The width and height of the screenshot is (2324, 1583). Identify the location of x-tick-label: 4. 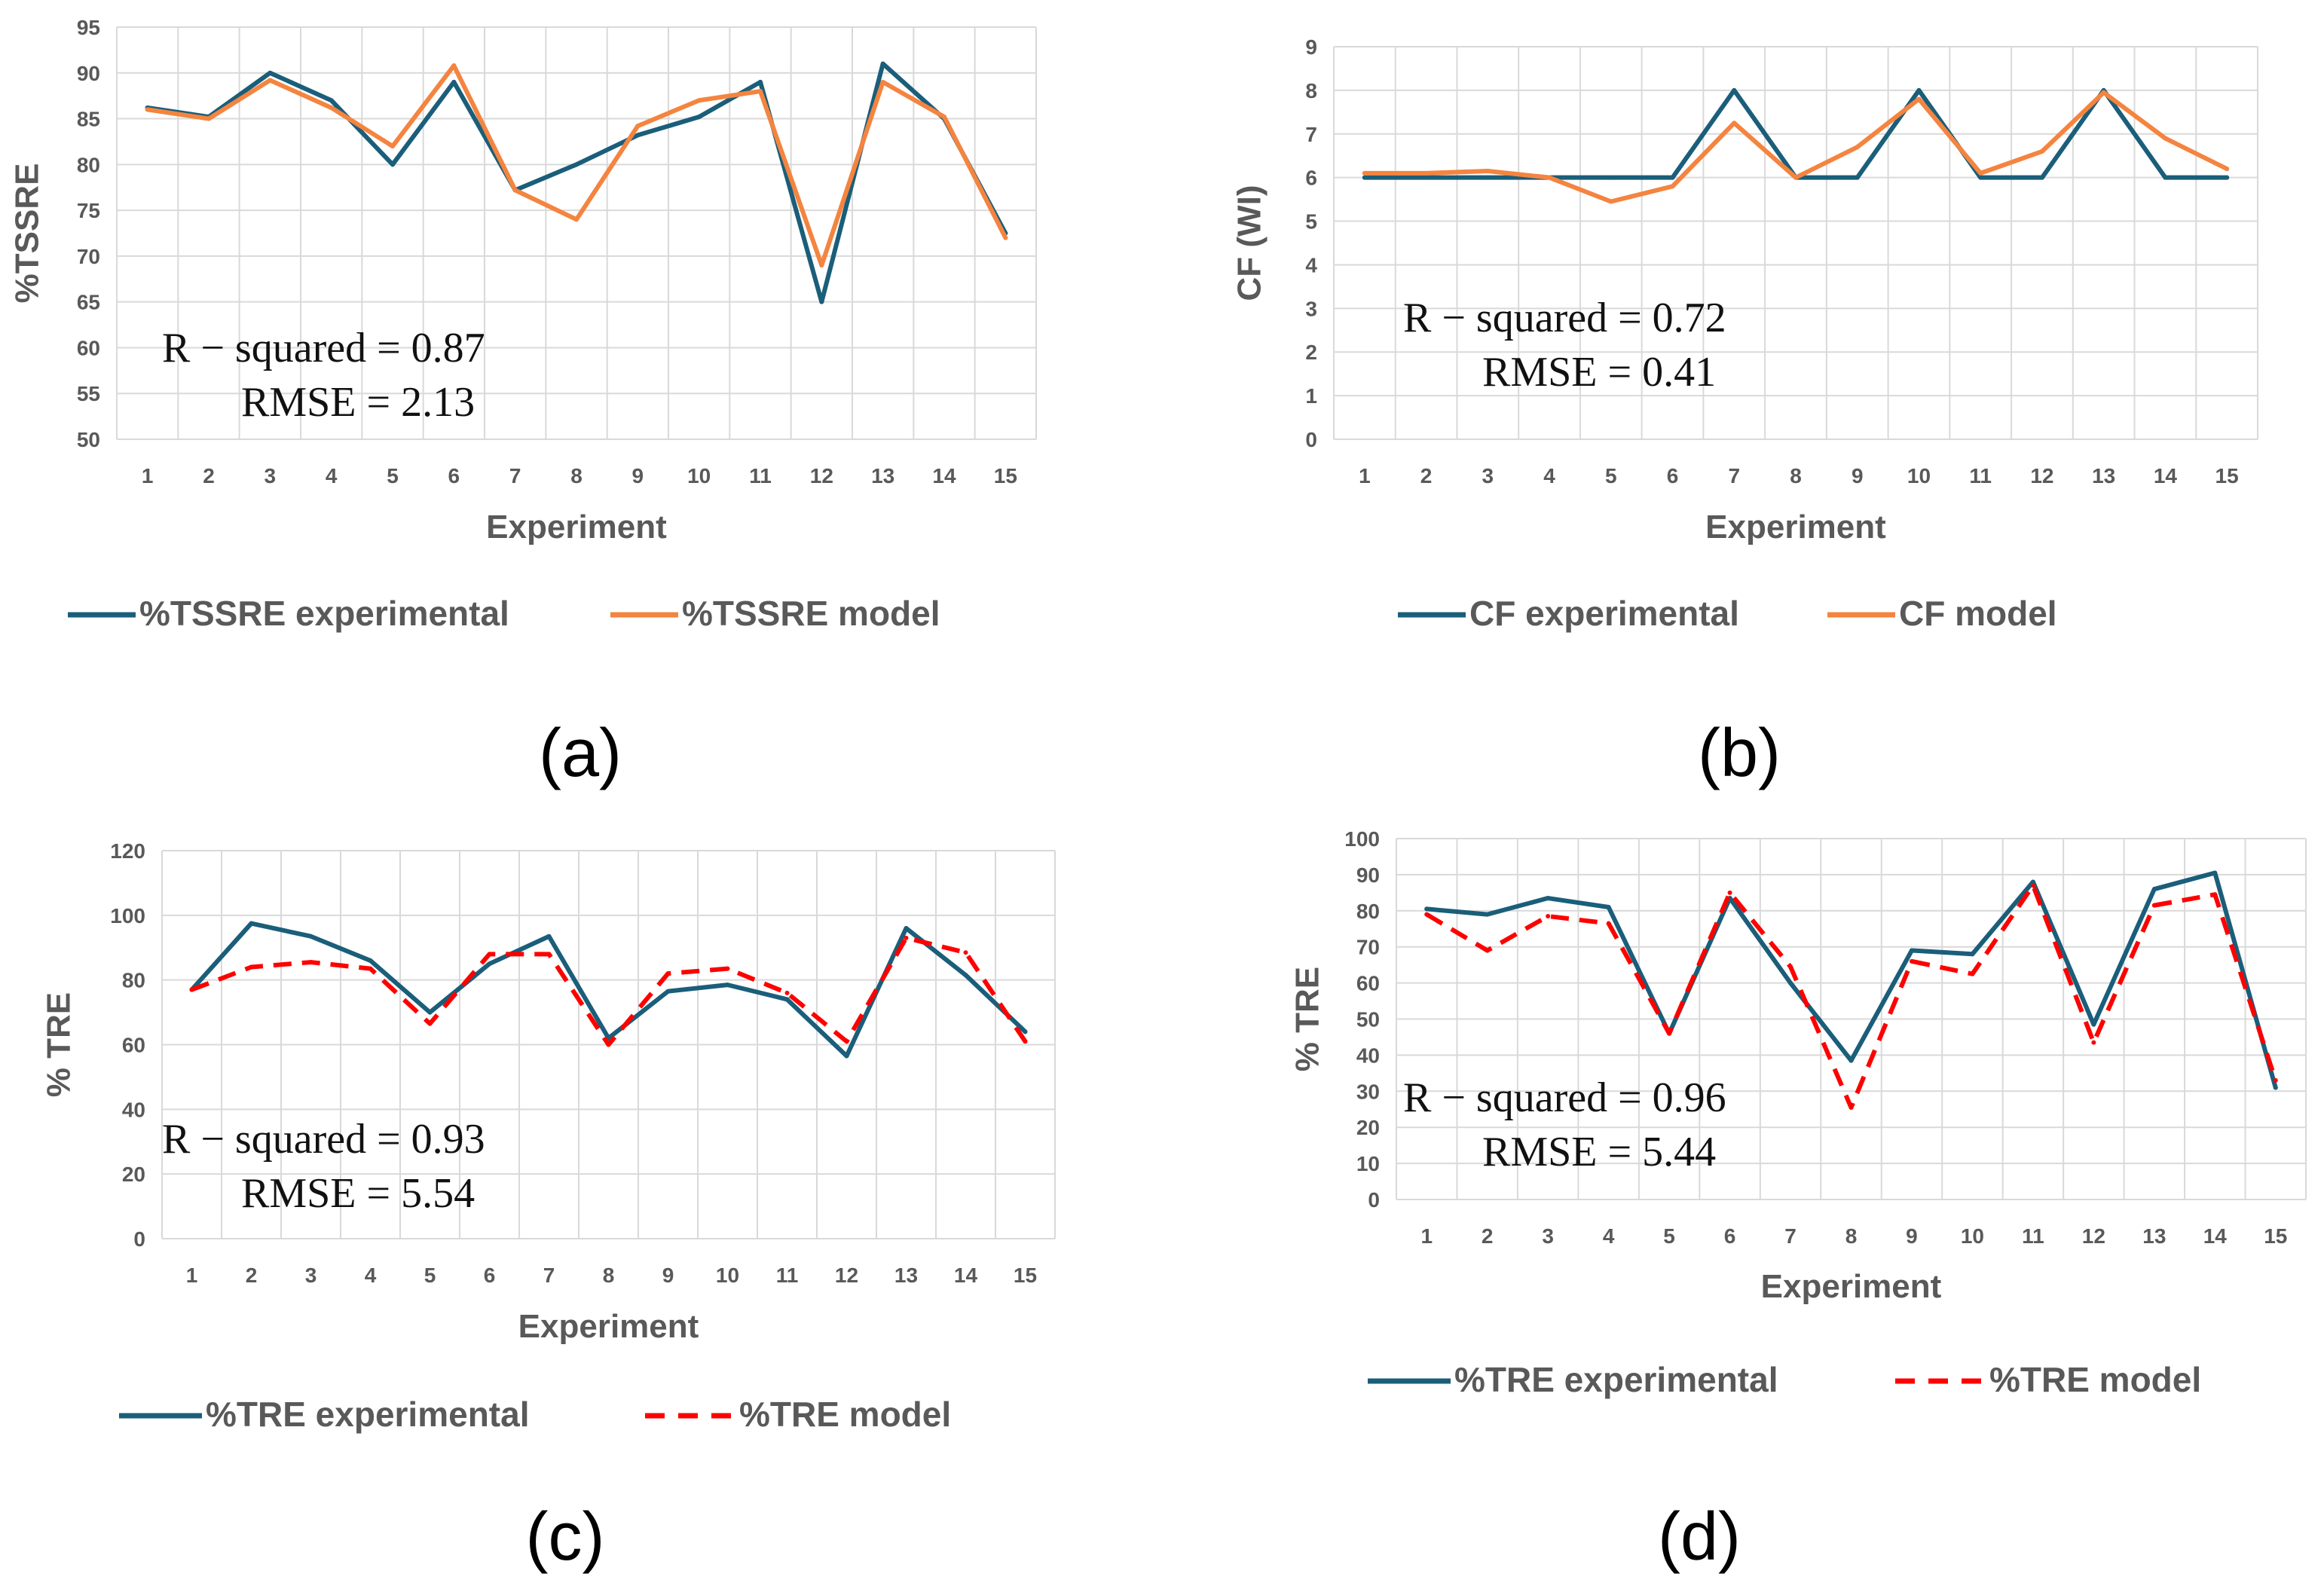
(332, 475).